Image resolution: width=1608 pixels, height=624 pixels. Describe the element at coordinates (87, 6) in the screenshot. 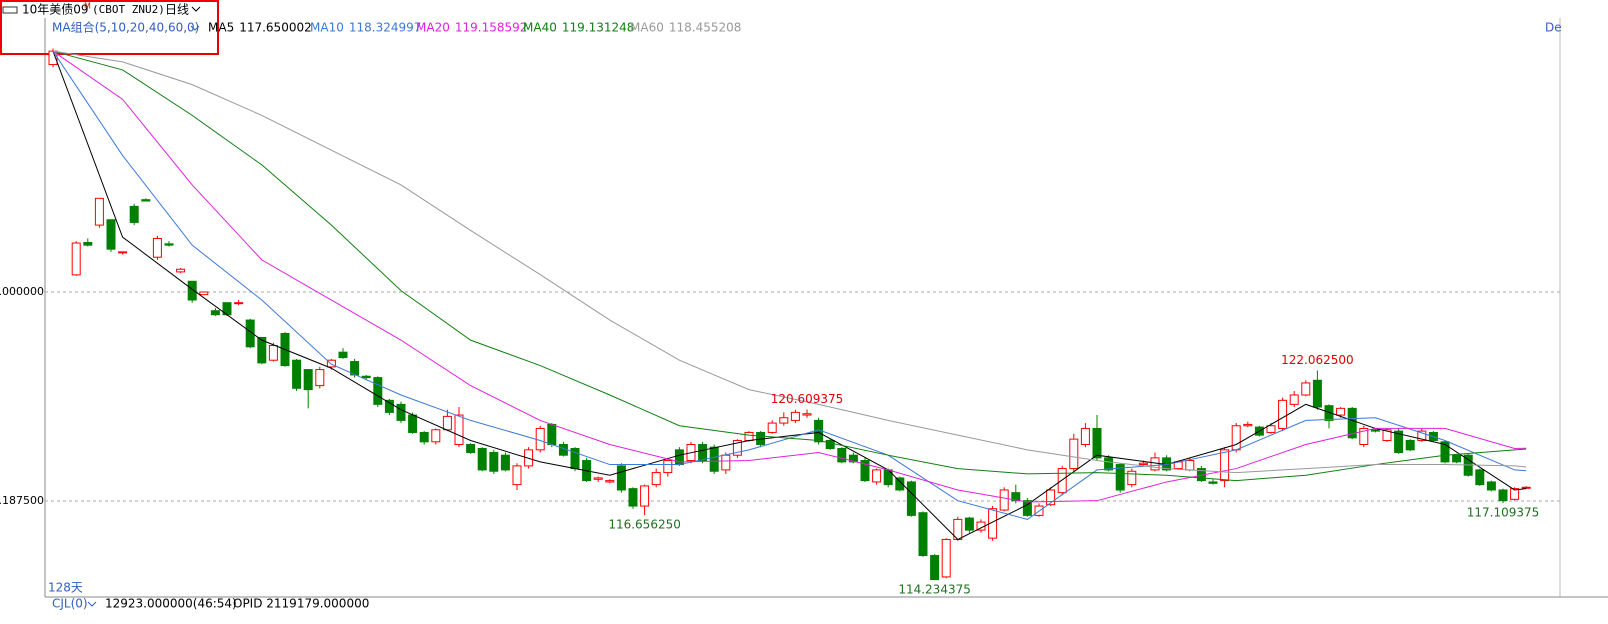

I see `title-badge: M` at that location.